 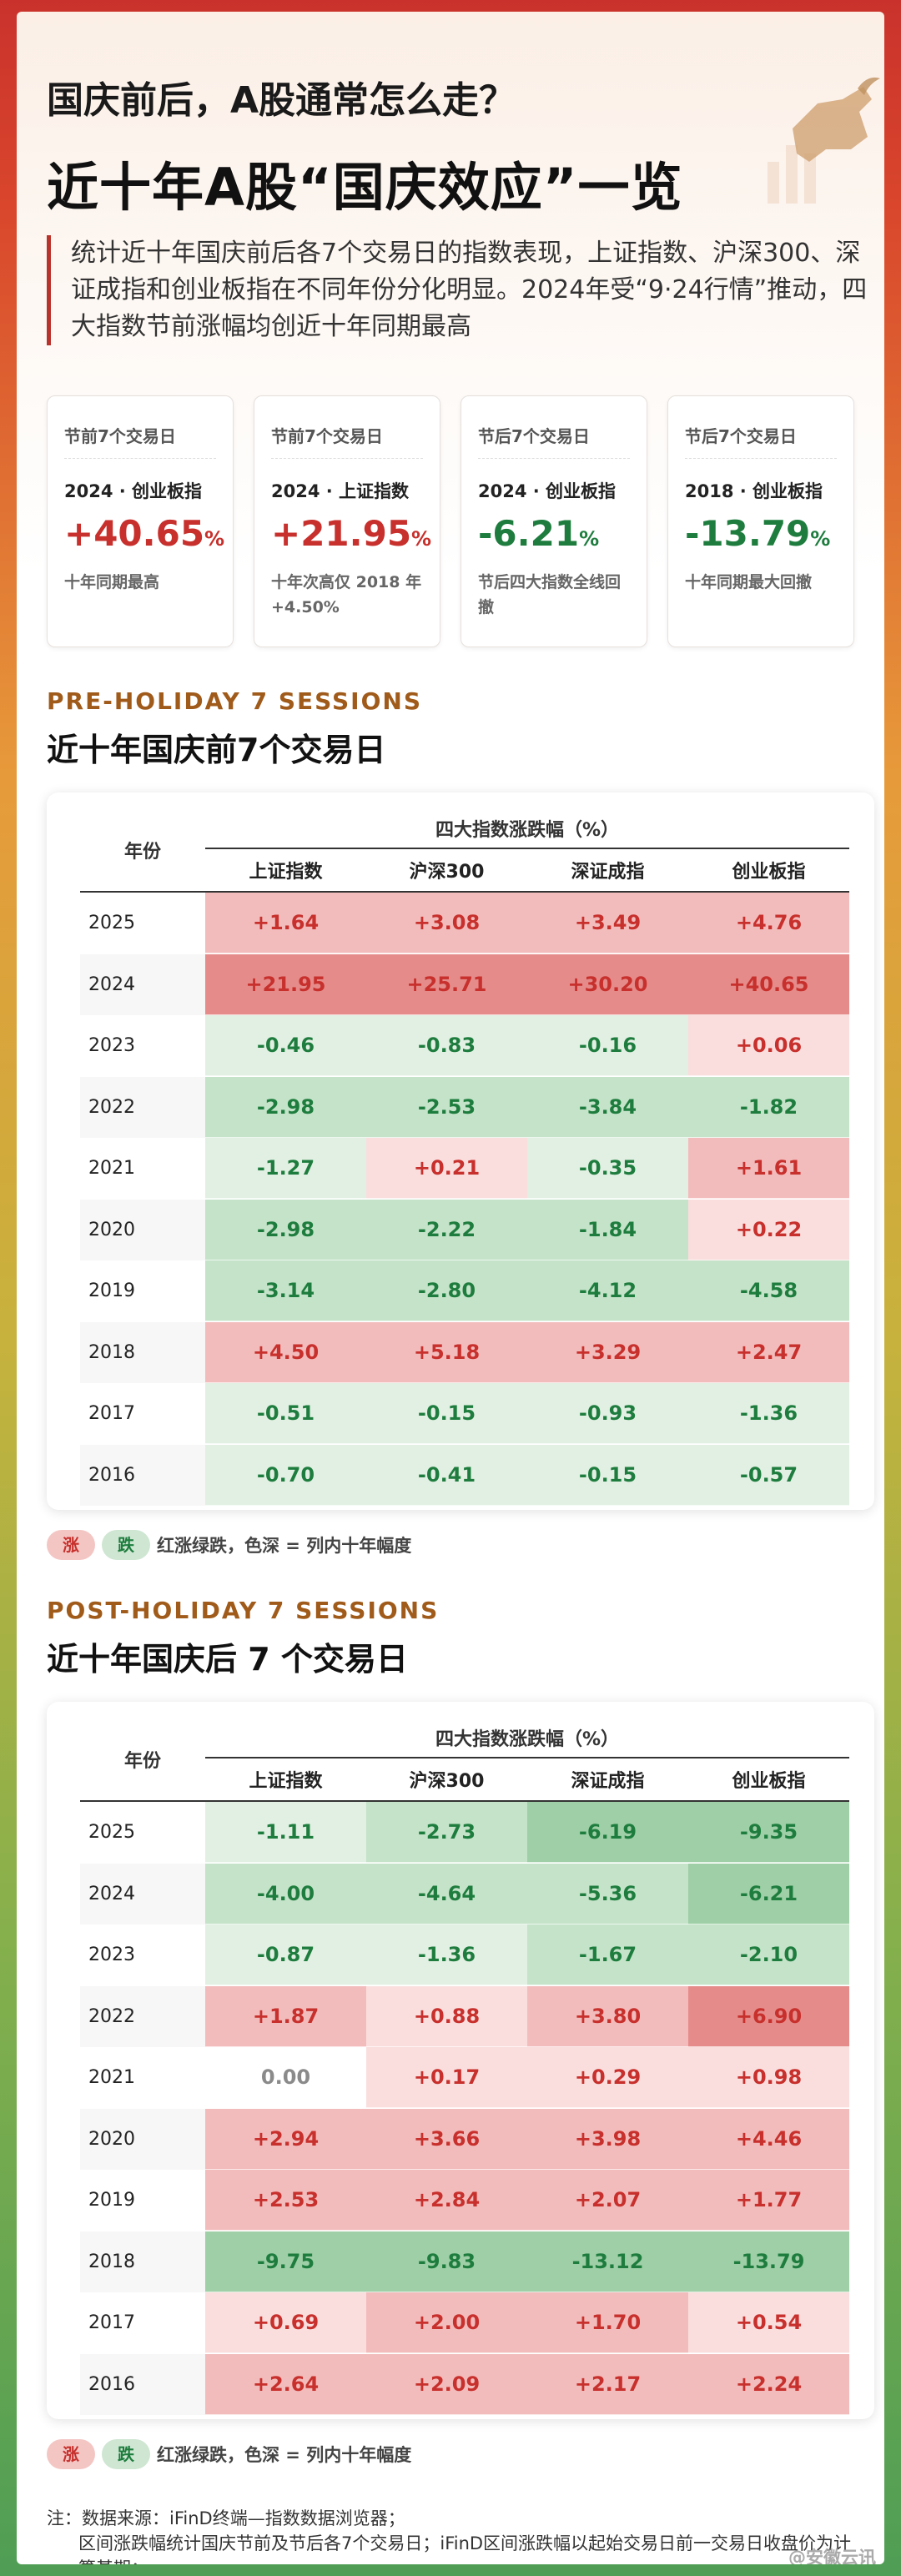 What do you see at coordinates (832, 2556) in the screenshot?
I see `watermark: @安徽云讯` at bounding box center [832, 2556].